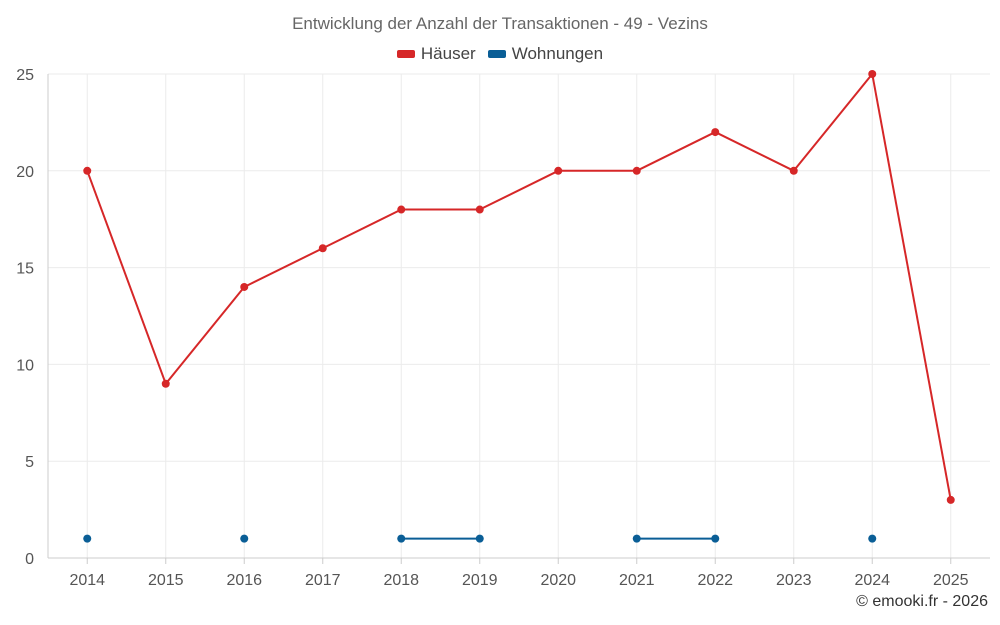 The width and height of the screenshot is (1000, 625). Describe the element at coordinates (29, 559) in the screenshot. I see `y-tick-label-0: 0` at that location.